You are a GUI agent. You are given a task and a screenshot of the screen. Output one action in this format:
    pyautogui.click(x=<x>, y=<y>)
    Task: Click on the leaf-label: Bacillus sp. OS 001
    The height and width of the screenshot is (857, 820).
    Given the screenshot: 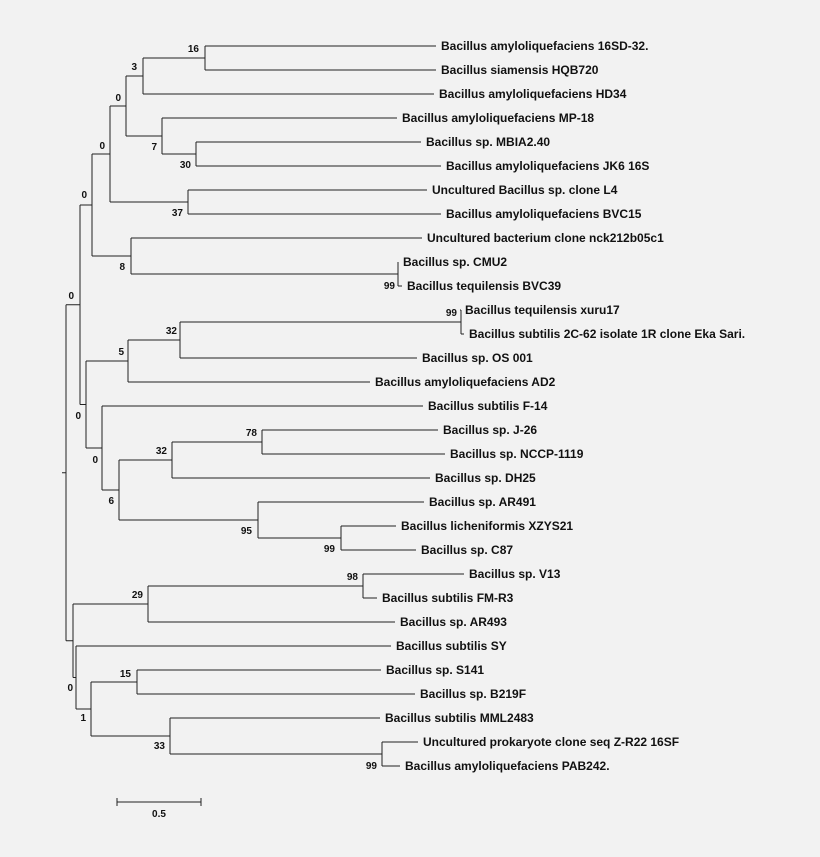 What is the action you would take?
    pyautogui.click(x=477, y=358)
    